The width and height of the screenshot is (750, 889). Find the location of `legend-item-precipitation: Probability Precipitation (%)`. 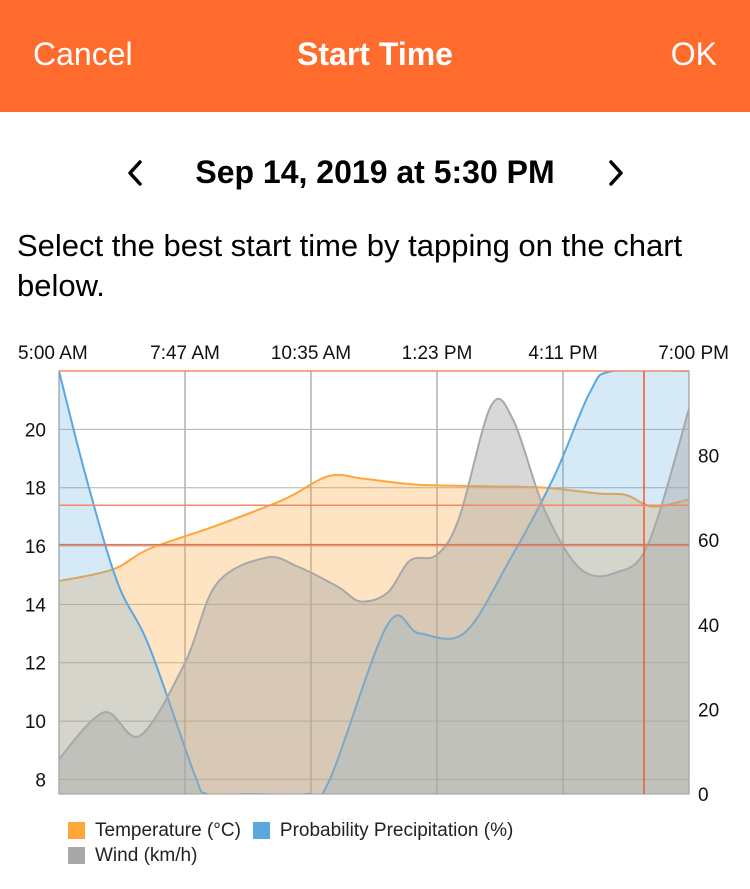

legend-item-precipitation: Probability Precipitation (%) is located at coordinates (383, 830).